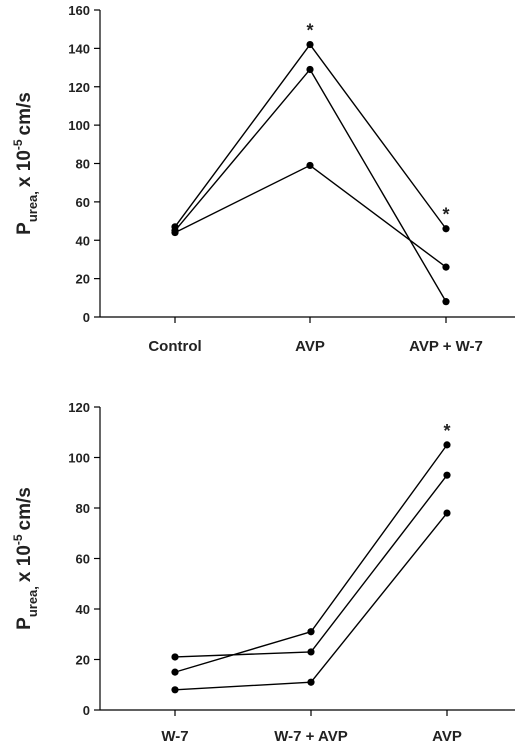  Describe the element at coordinates (446, 346) in the screenshot. I see `x-tick-label: AVP + W-7` at that location.